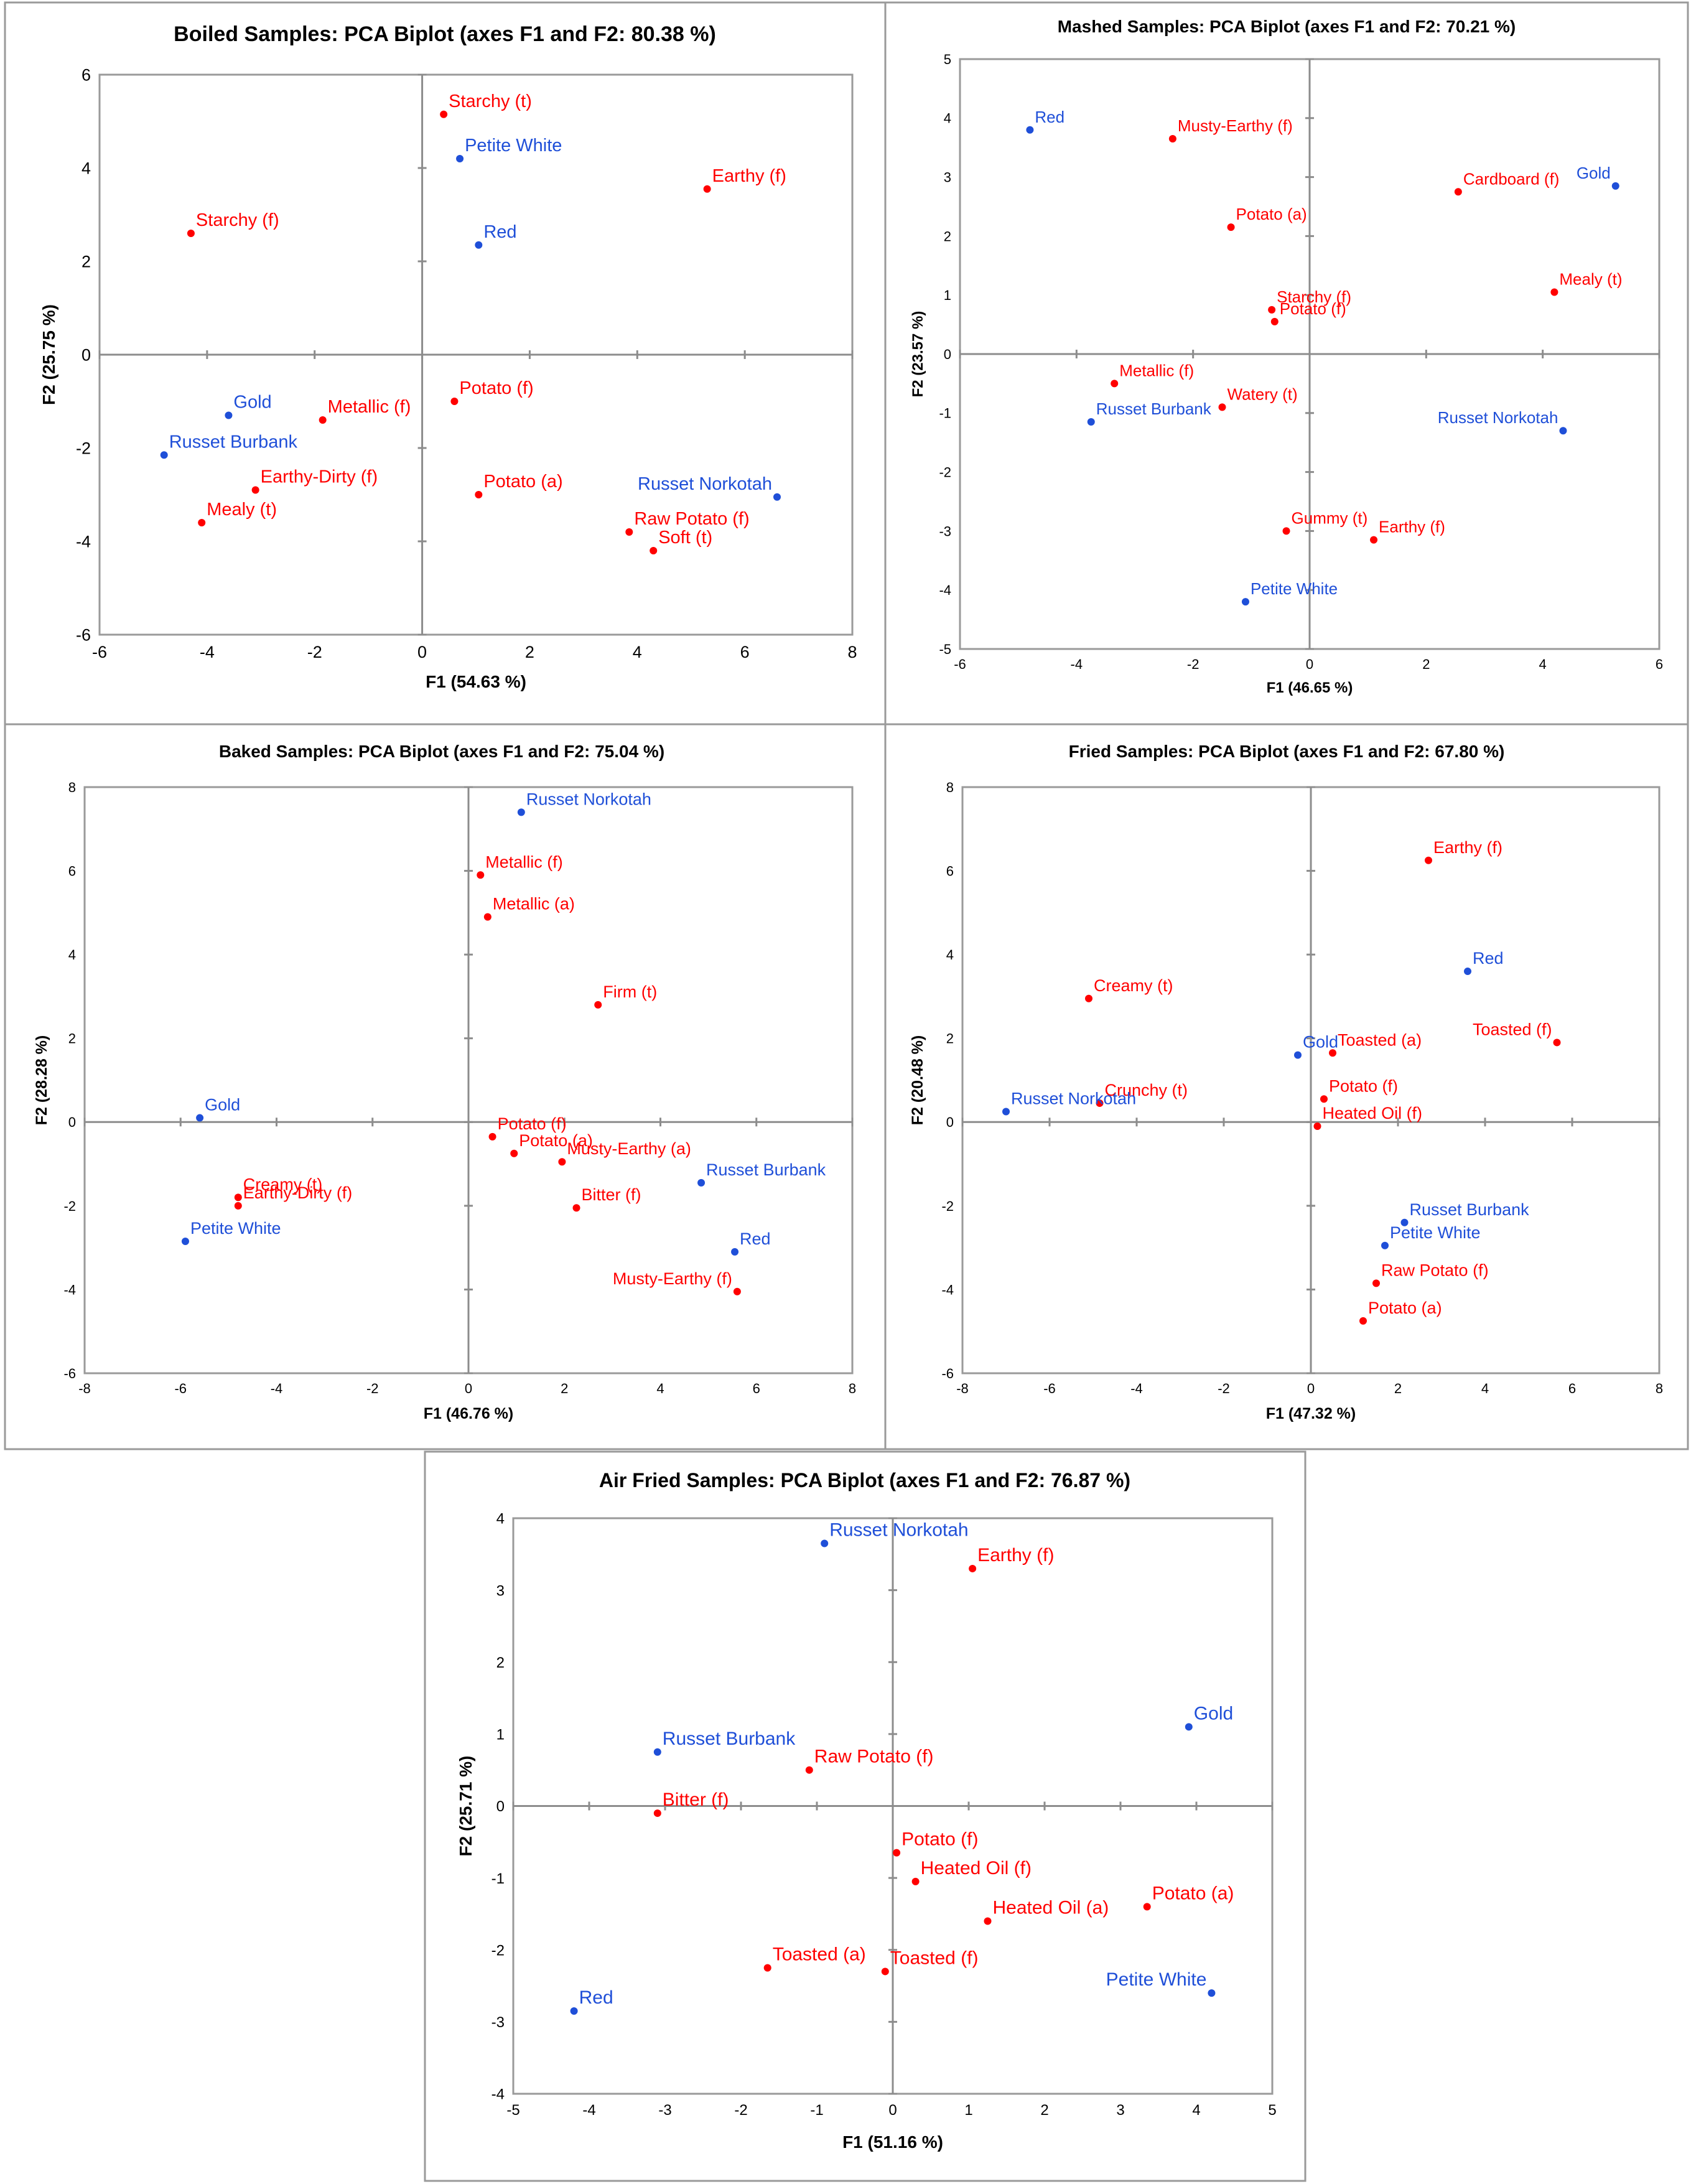  Describe the element at coordinates (1115, 384) in the screenshot. I see `mashed-attribute-point-metallic-f` at that location.